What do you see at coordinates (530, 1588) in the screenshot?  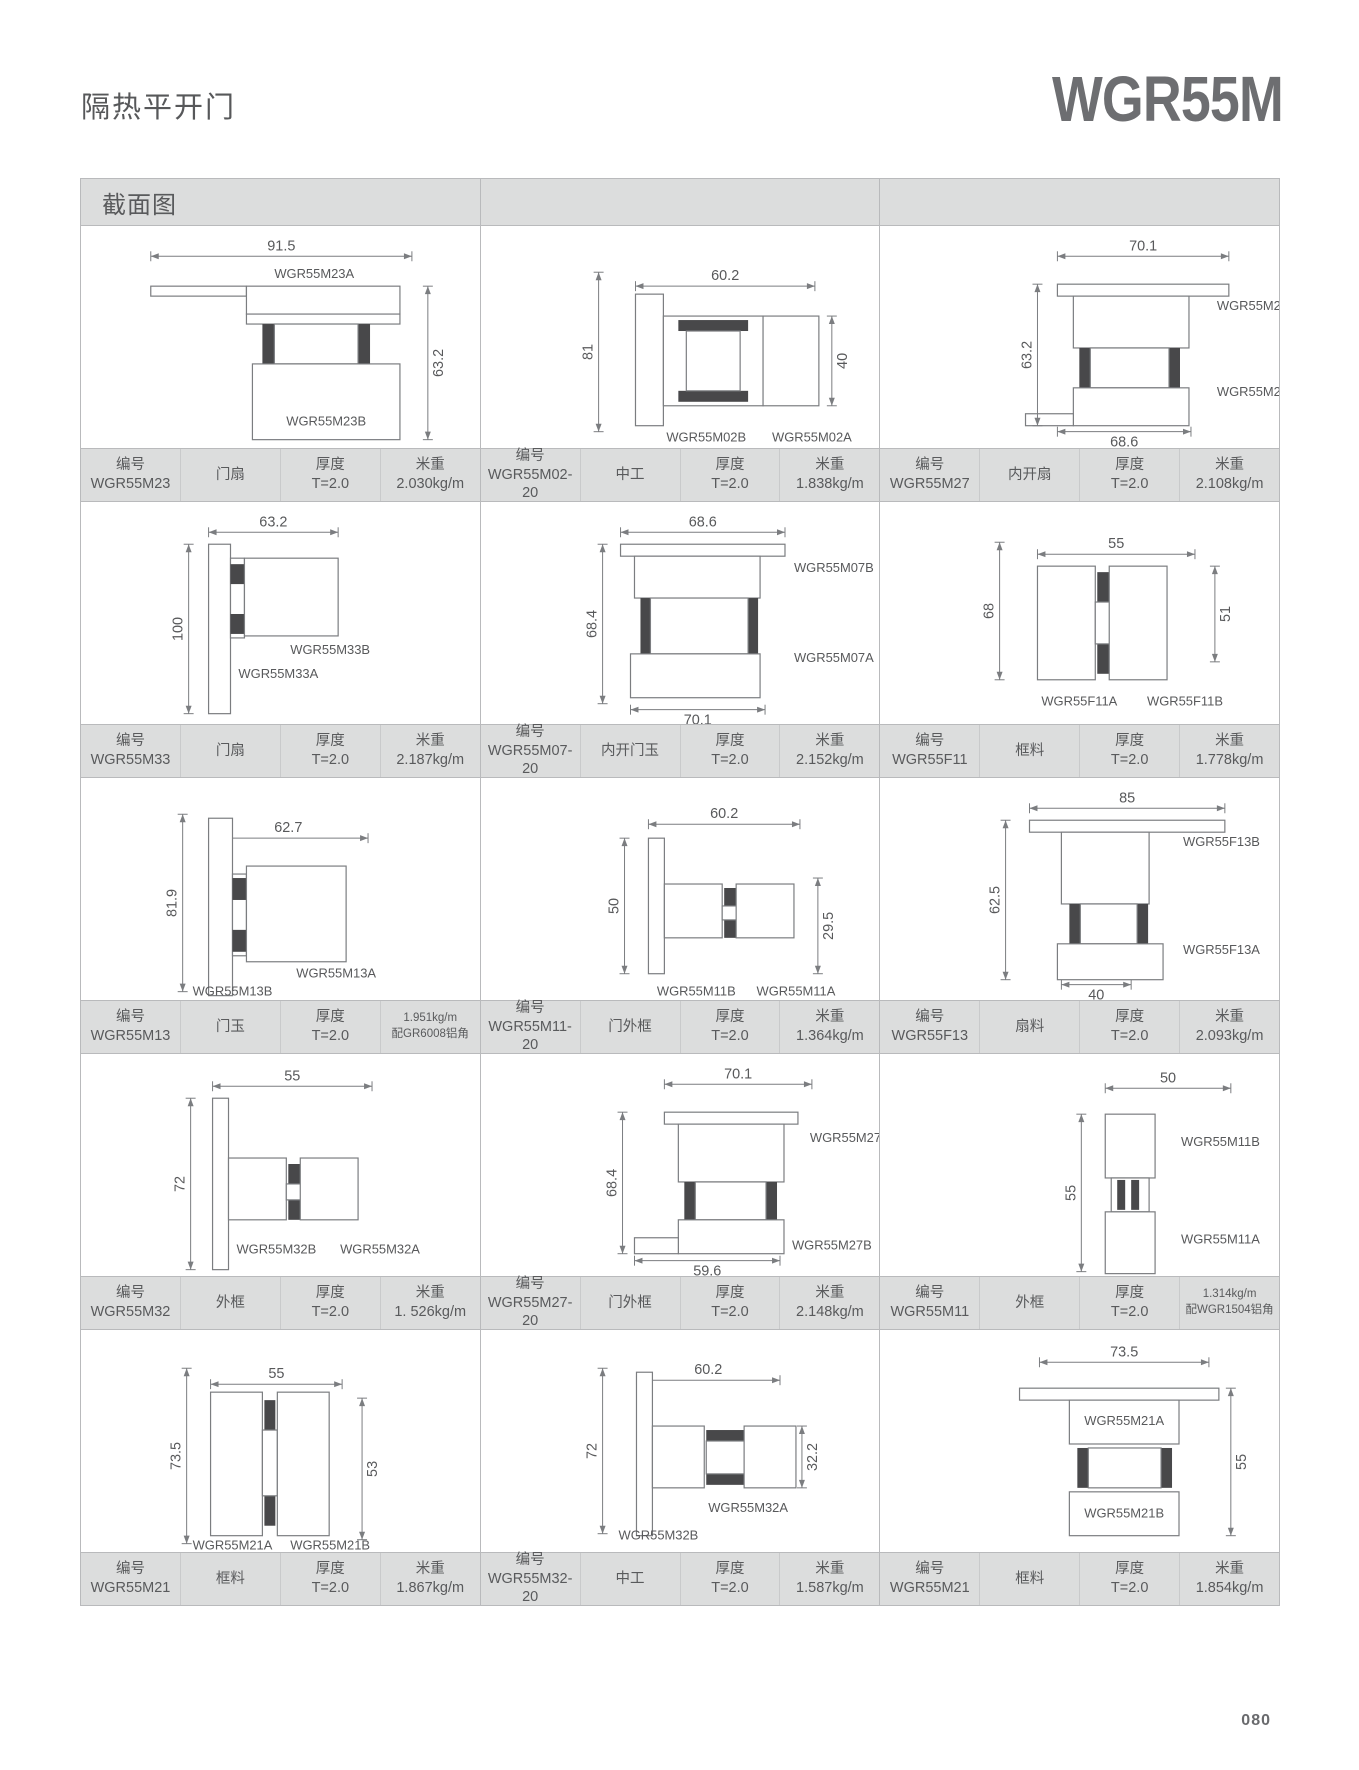 I see `code-value: WGR55M32-20` at bounding box center [530, 1588].